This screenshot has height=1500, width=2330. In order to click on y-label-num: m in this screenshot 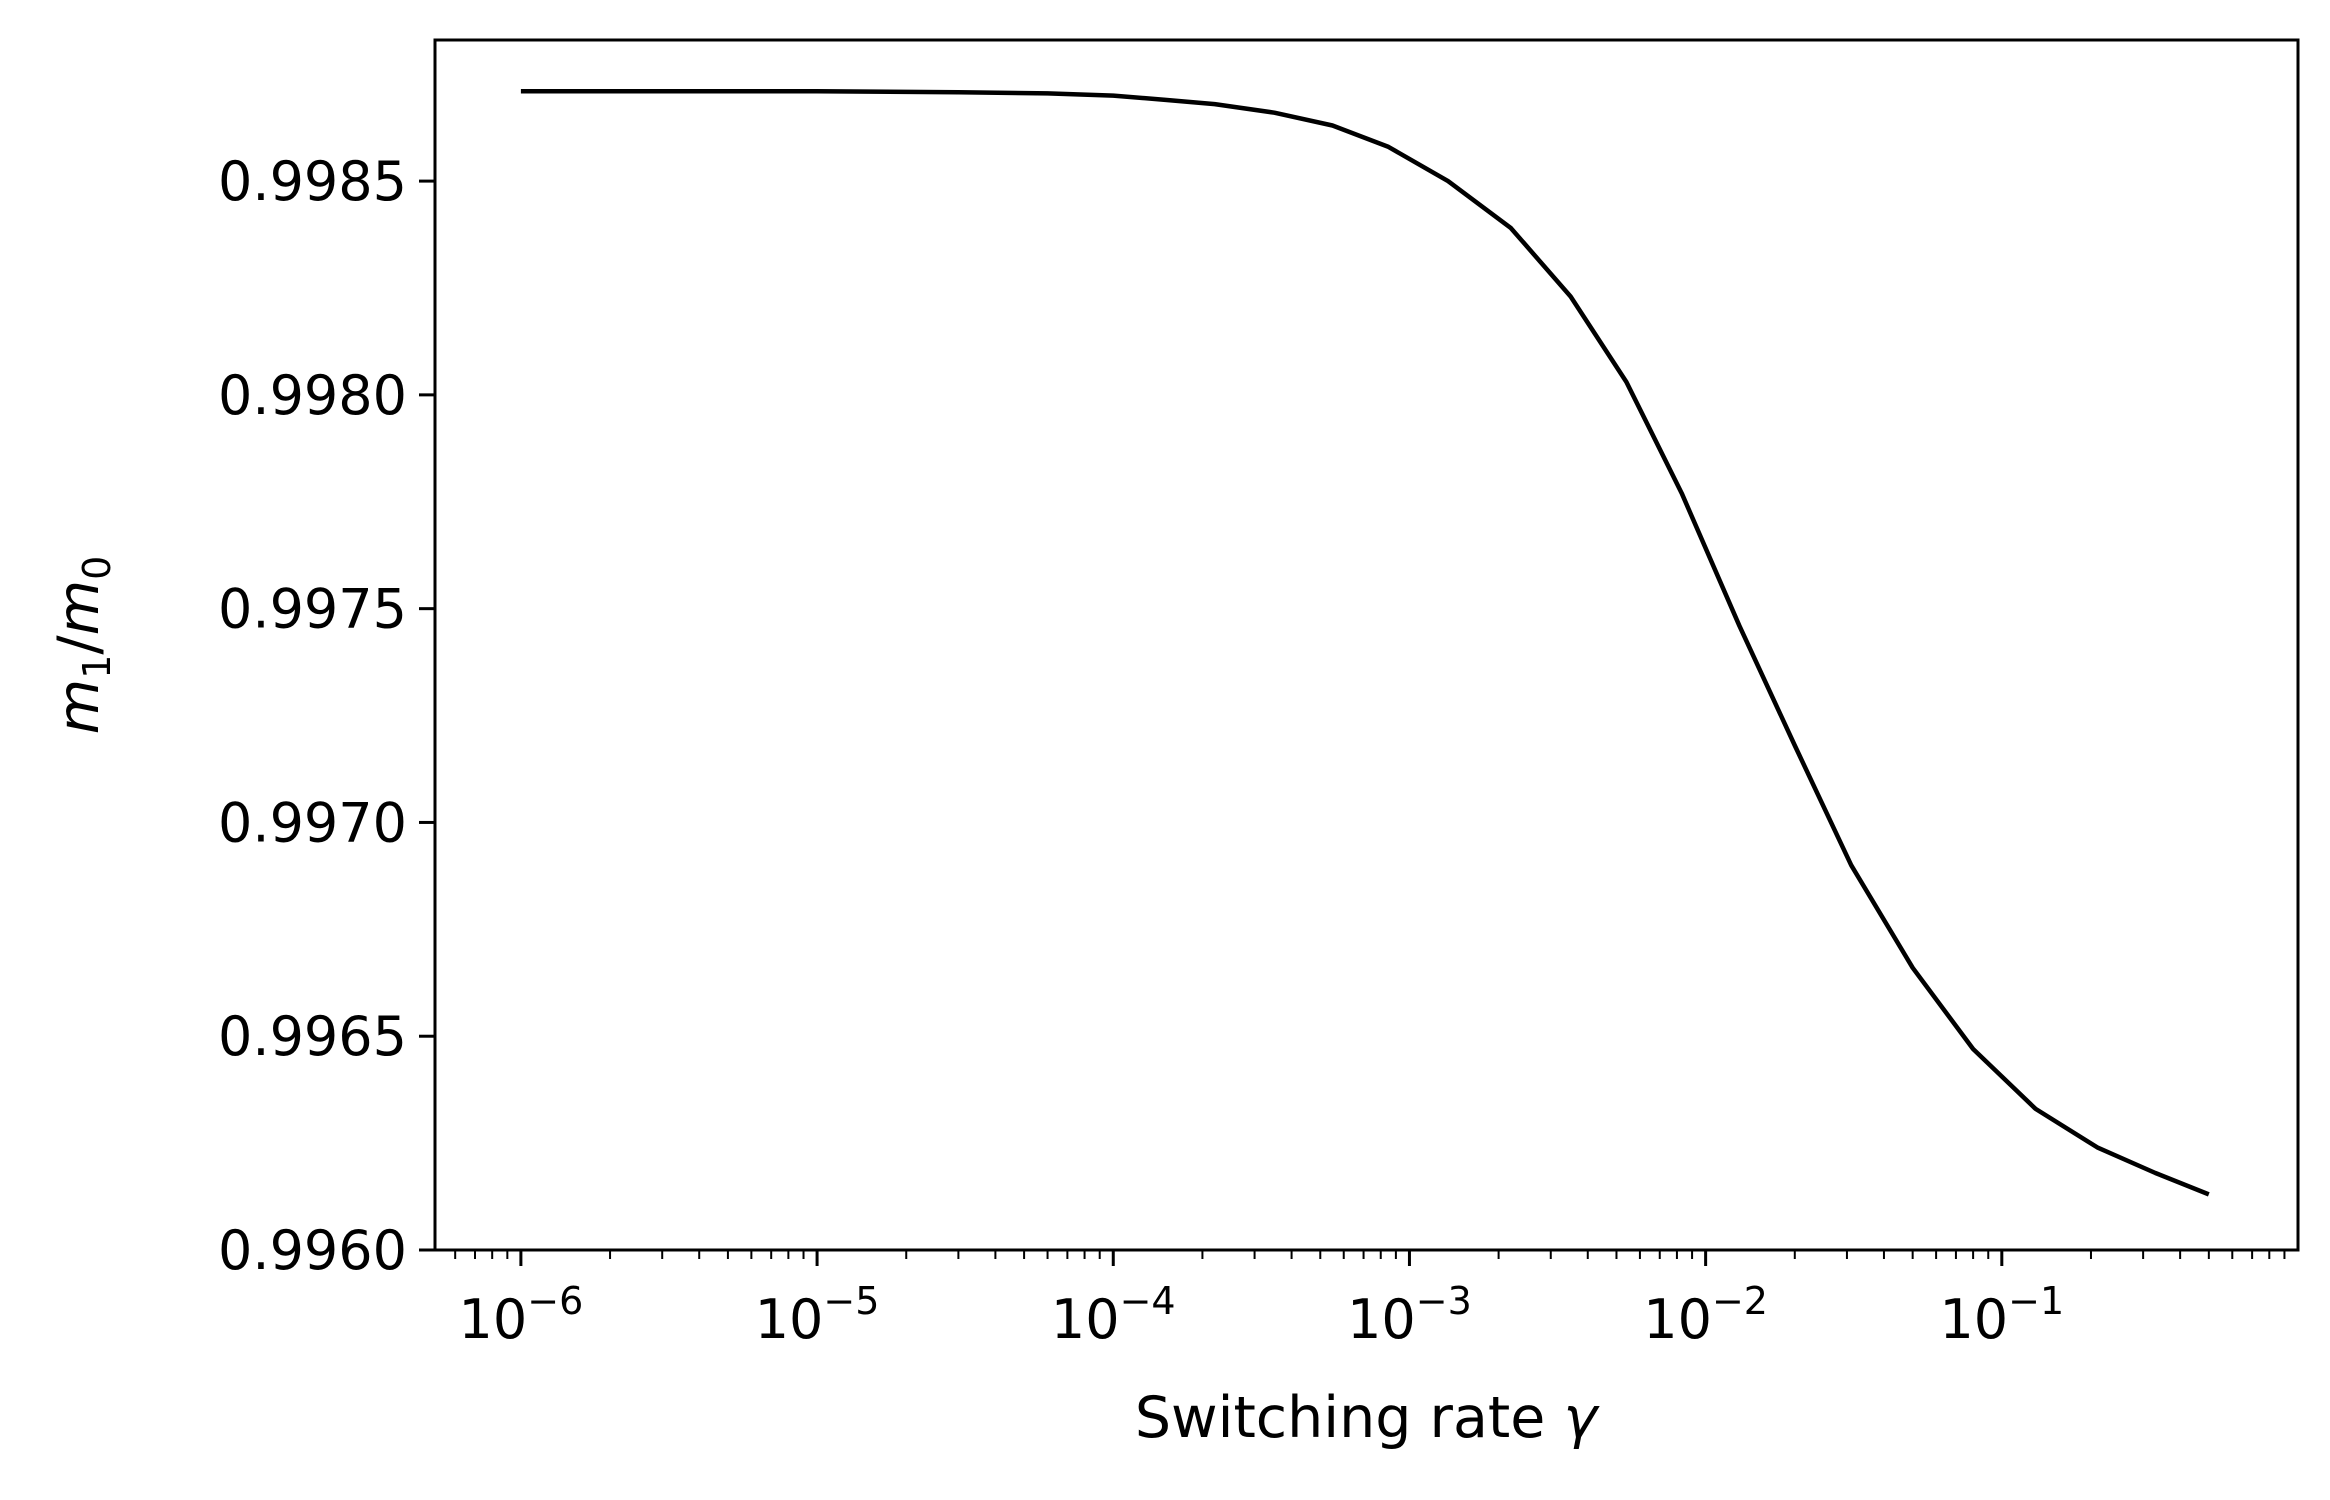, I will do `click(79, 707)`.